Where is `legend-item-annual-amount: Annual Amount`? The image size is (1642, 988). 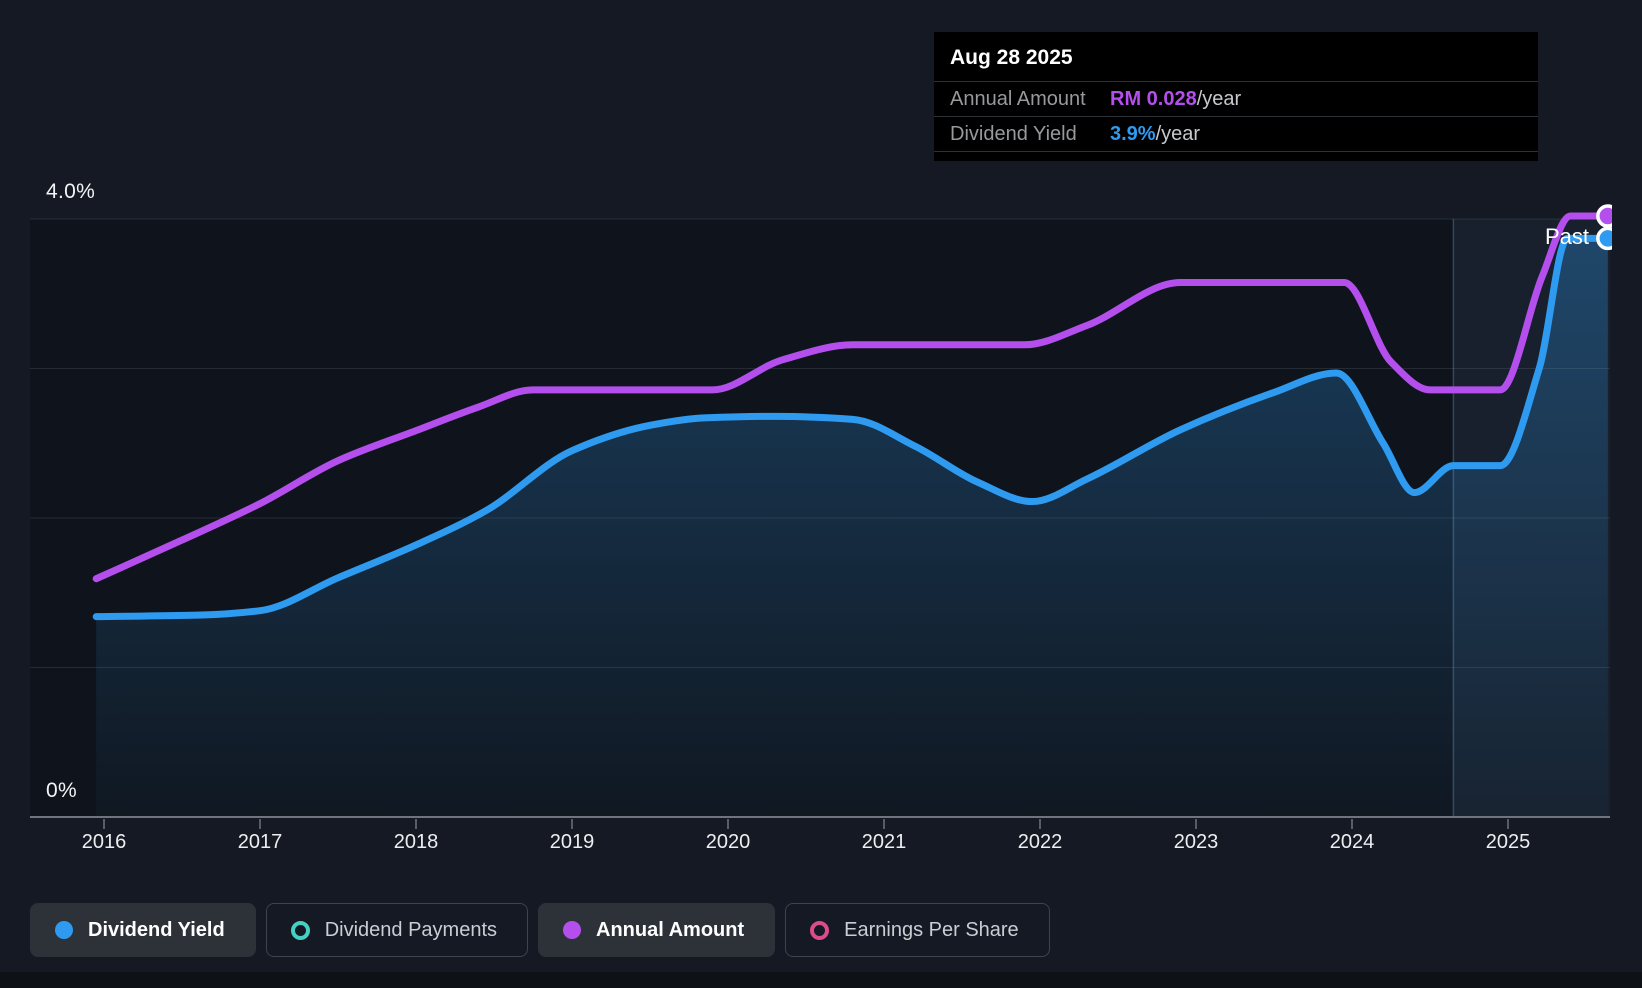
legend-item-annual-amount: Annual Amount is located at coordinates (657, 930).